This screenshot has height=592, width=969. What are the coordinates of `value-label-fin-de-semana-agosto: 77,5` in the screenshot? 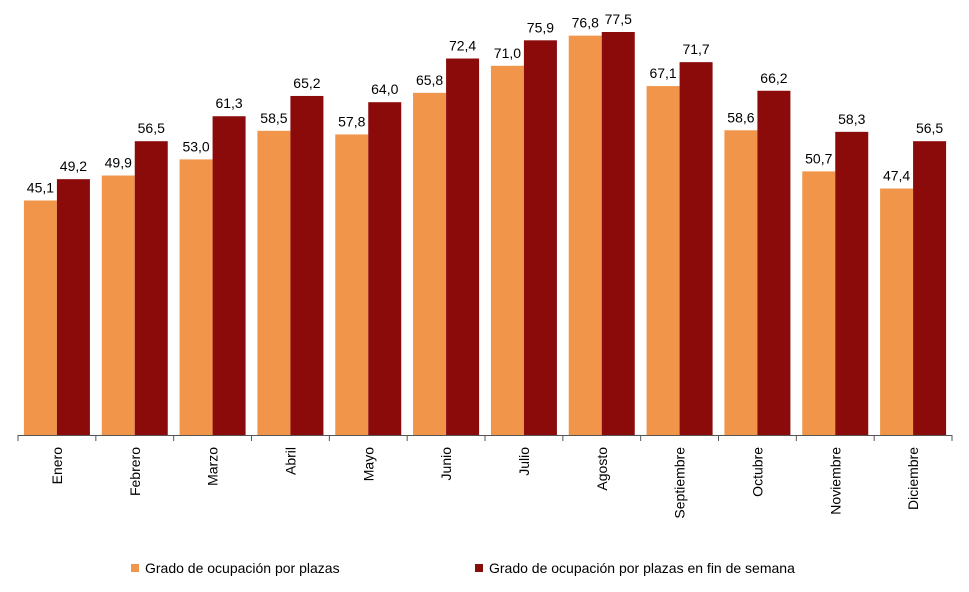 It's located at (618, 19).